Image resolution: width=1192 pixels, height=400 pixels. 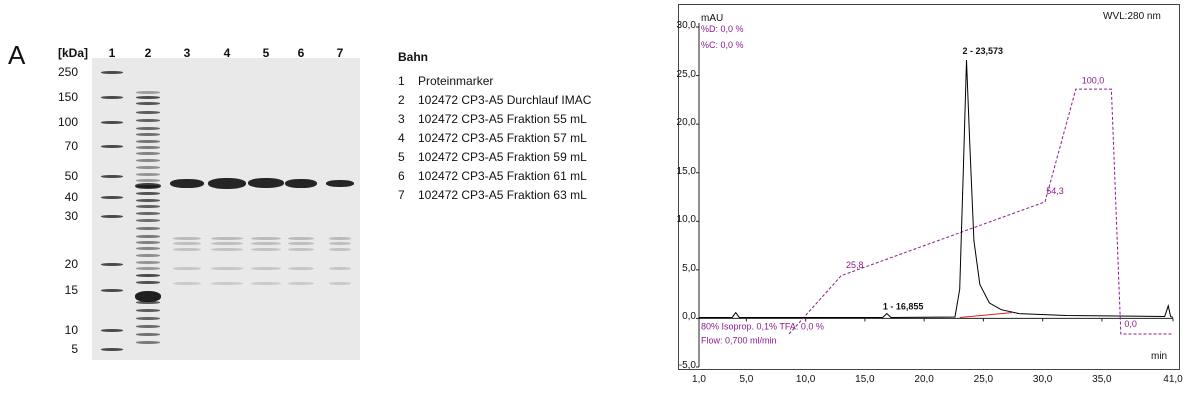 What do you see at coordinates (71, 264) in the screenshot?
I see `marker-weight-label: 20` at bounding box center [71, 264].